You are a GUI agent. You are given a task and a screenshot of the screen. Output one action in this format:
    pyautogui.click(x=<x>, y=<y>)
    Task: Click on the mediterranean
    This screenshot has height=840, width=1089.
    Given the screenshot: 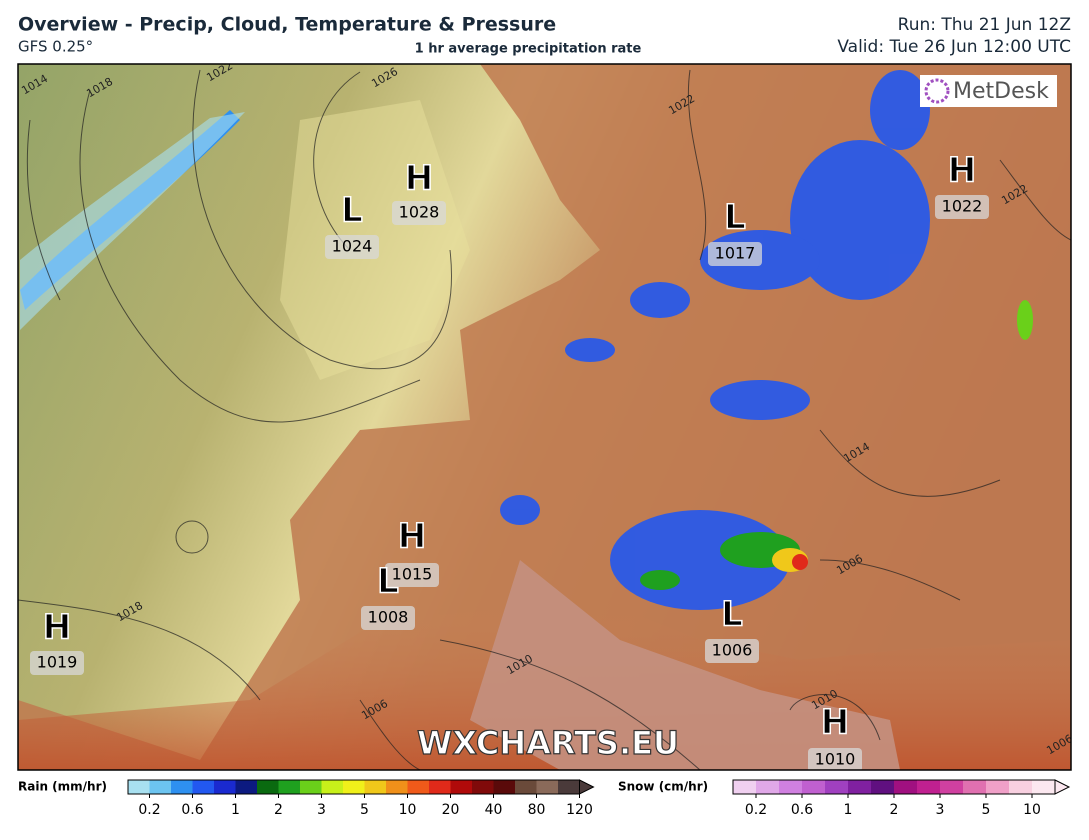 What is the action you would take?
    pyautogui.click(x=685, y=665)
    